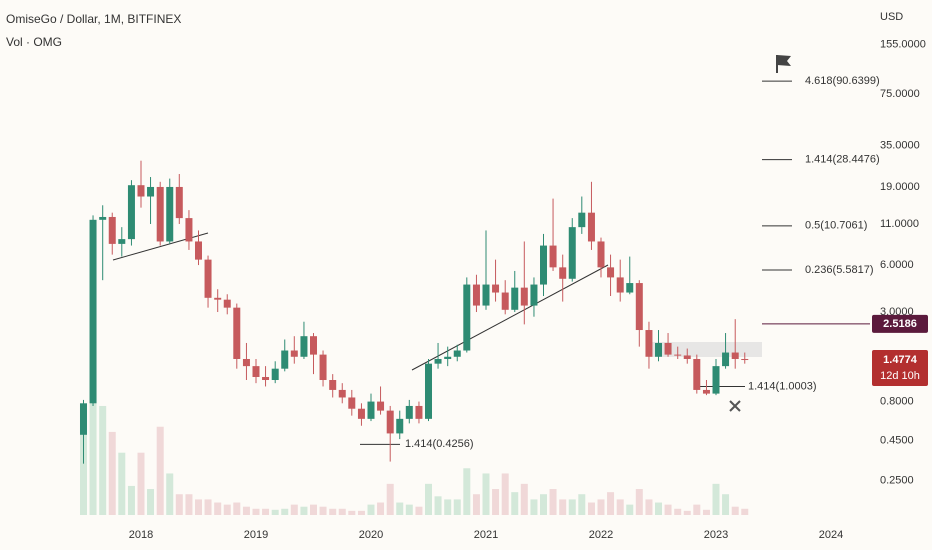 Image resolution: width=932 pixels, height=550 pixels. I want to click on trend-line, so click(510, 317).